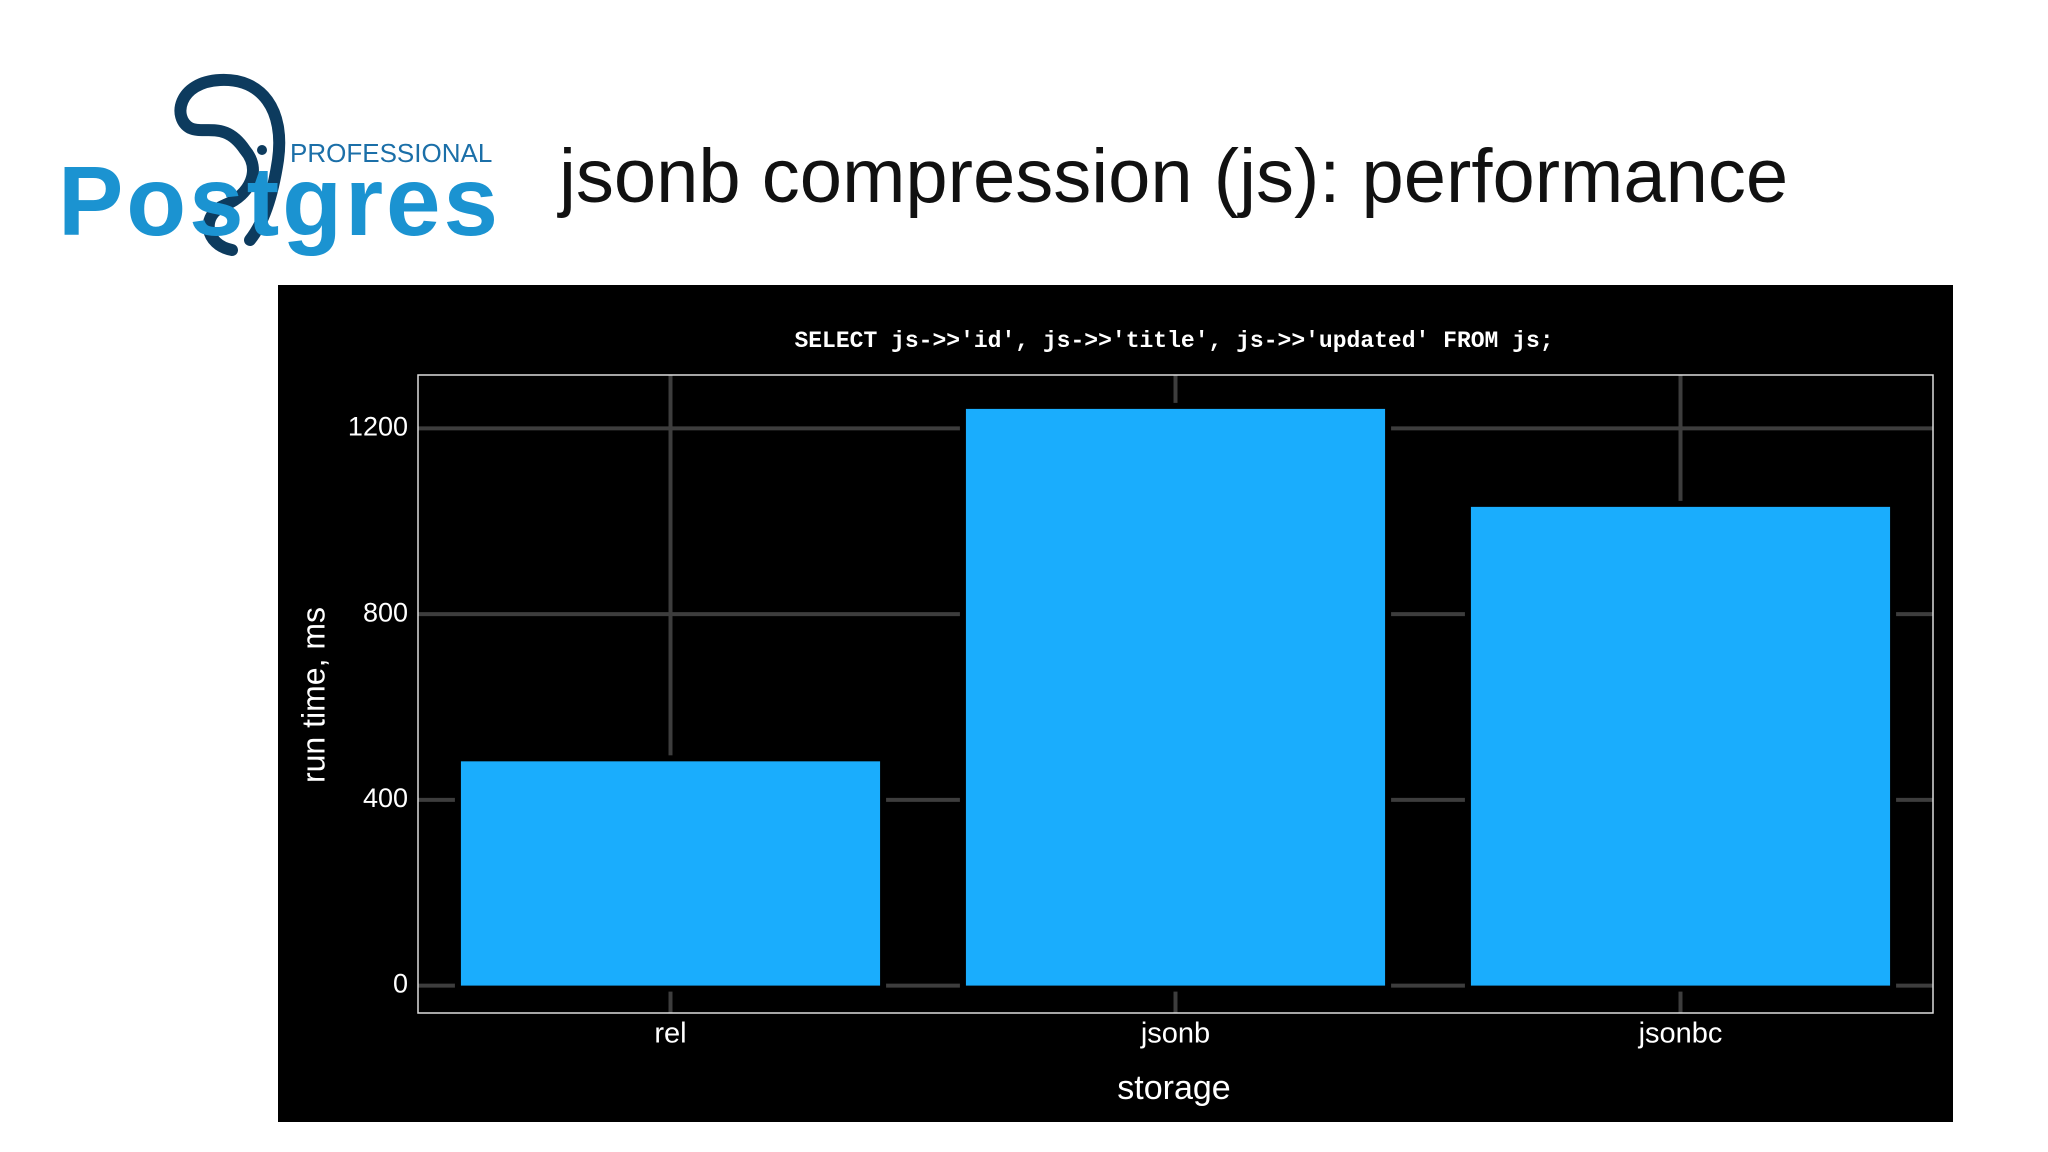 The image size is (2048, 1152). I want to click on y-axis-title: run time, ms, so click(313, 695).